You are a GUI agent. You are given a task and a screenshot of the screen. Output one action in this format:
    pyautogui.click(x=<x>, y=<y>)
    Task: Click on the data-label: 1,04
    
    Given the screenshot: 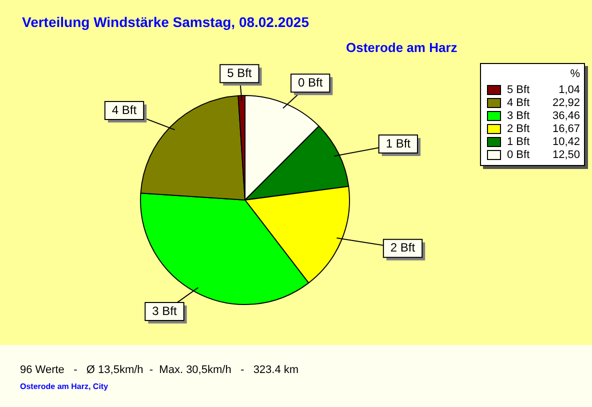 What is the action you would take?
    pyautogui.click(x=569, y=90)
    